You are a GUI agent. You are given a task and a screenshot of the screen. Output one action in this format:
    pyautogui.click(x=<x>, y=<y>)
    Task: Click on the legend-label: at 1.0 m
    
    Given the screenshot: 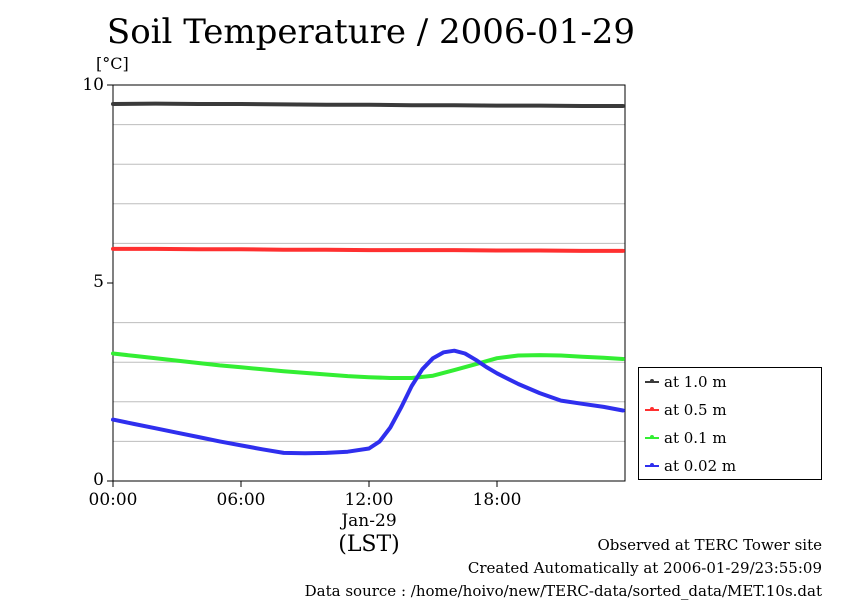 What is the action you would take?
    pyautogui.click(x=695, y=382)
    